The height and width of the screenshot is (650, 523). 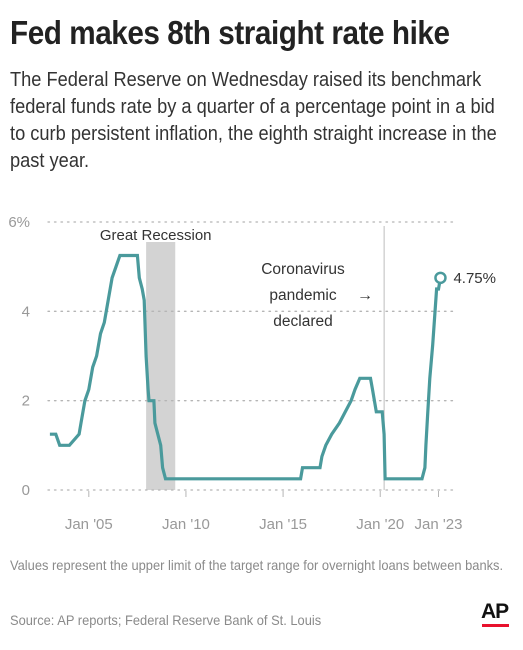 I want to click on pandemic-arrow: →, so click(x=365, y=295).